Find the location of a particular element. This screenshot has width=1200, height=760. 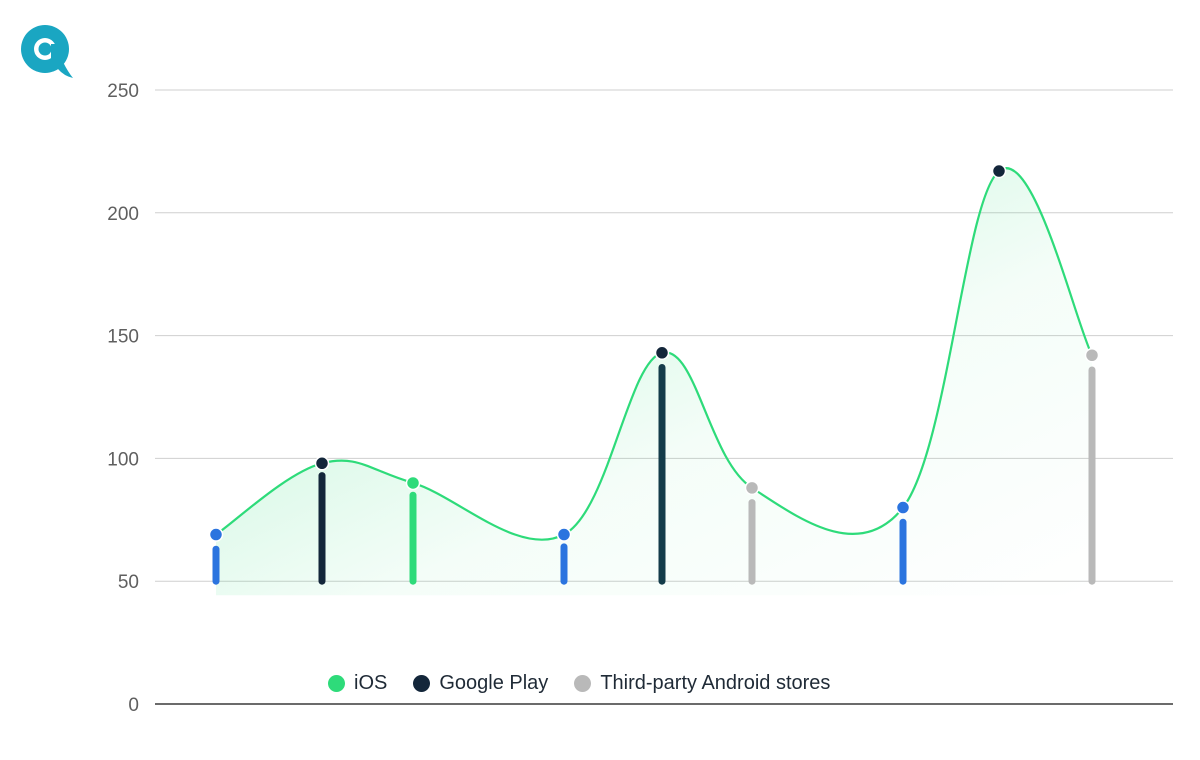

legend-item-third-party: Third-party Android stores is located at coordinates (702, 683).